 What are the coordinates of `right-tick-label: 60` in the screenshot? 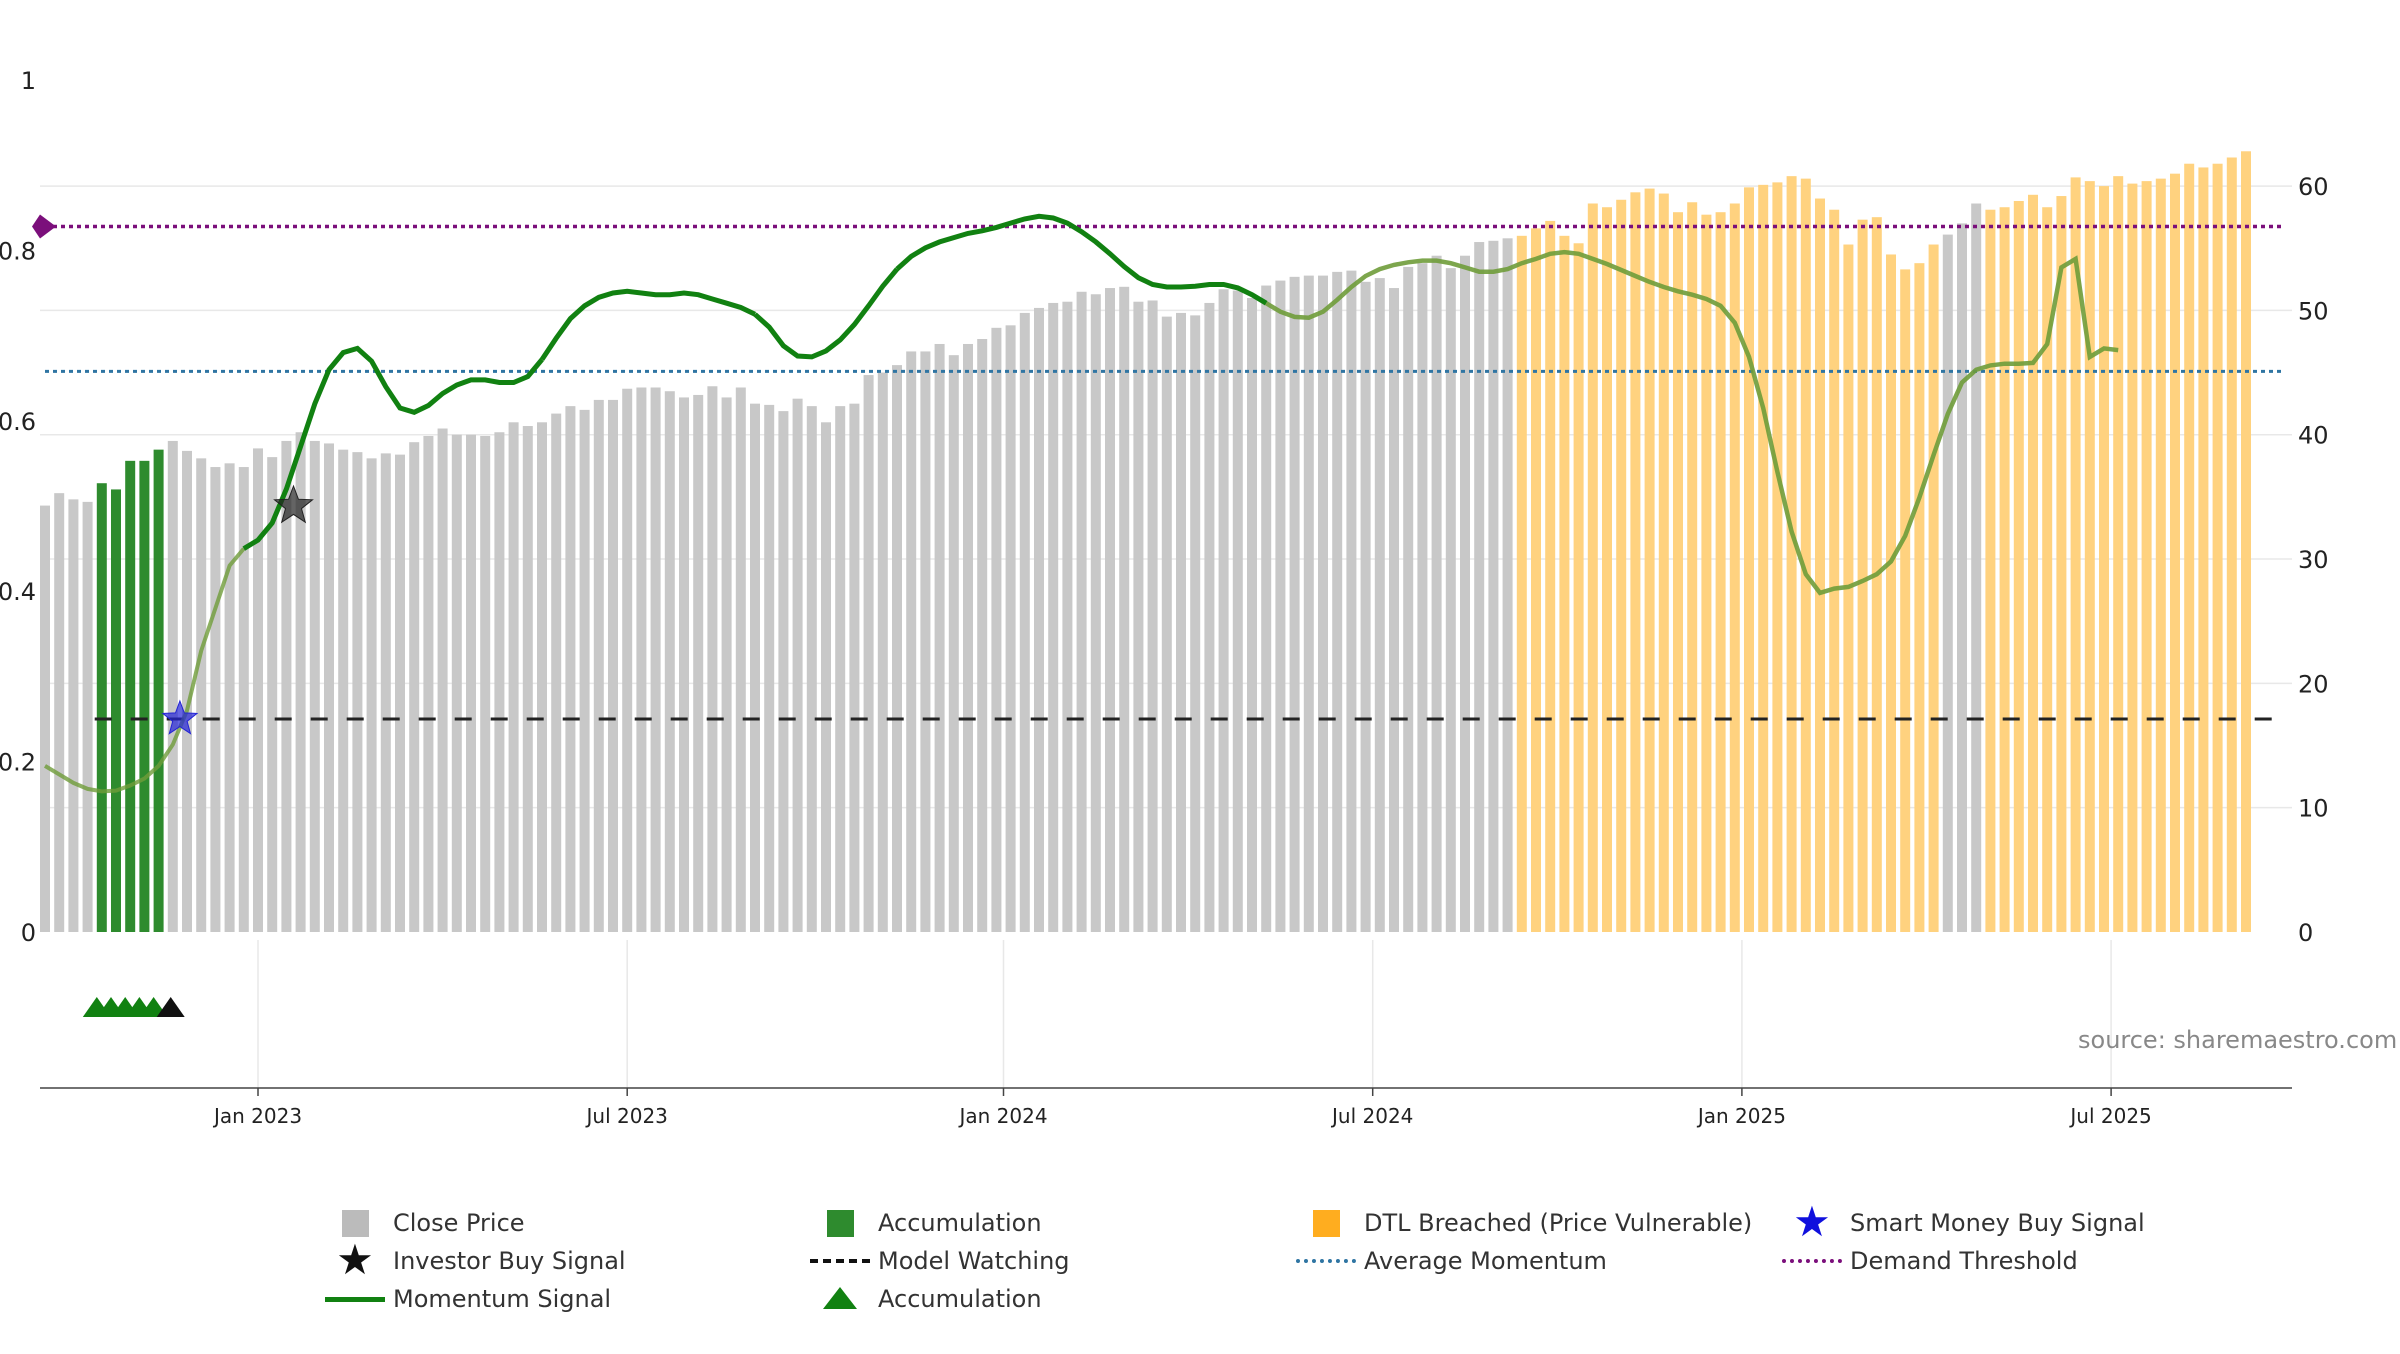 It's located at (2313, 187).